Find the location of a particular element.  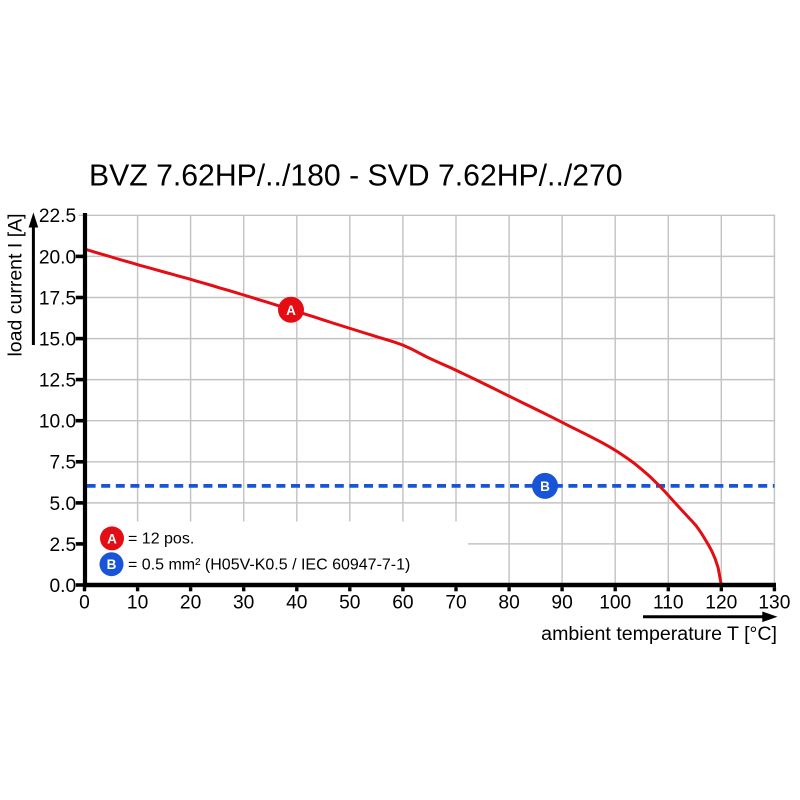

svg-text: 0.0 is located at coordinates (63, 586).